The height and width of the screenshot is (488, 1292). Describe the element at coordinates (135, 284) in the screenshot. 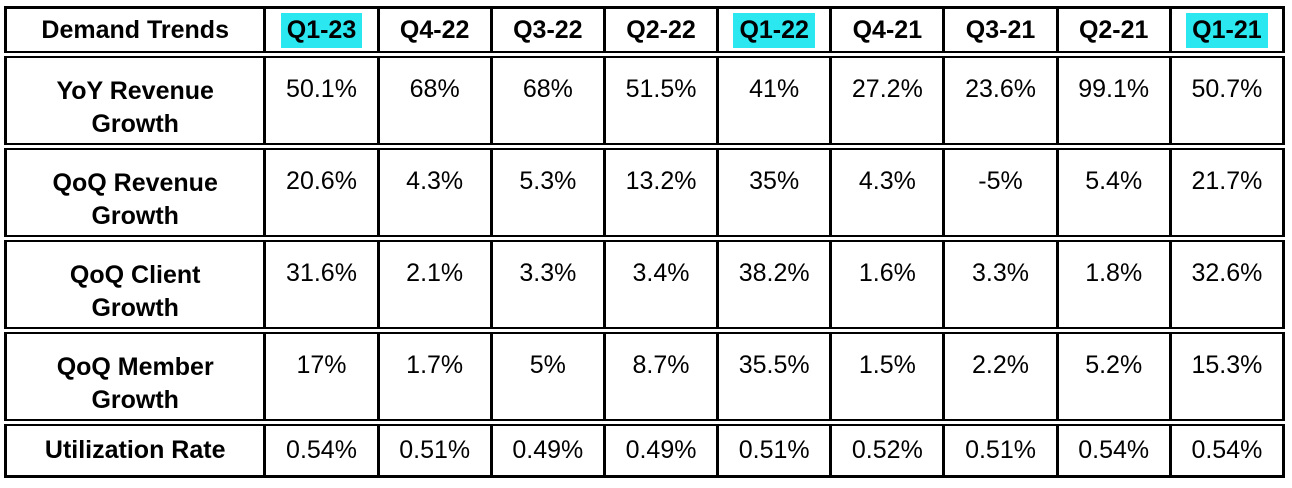

I see `row-label: QoQ Client Growth` at that location.